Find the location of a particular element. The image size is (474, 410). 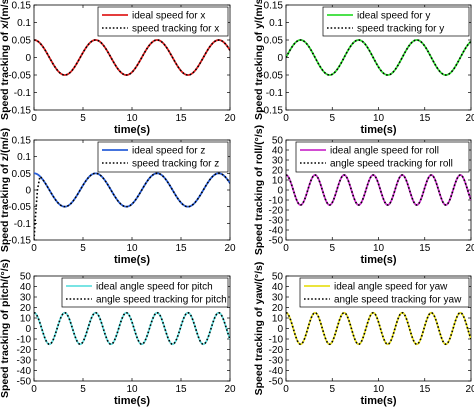

legend-label: ideal speed for z is located at coordinates (168, 151).